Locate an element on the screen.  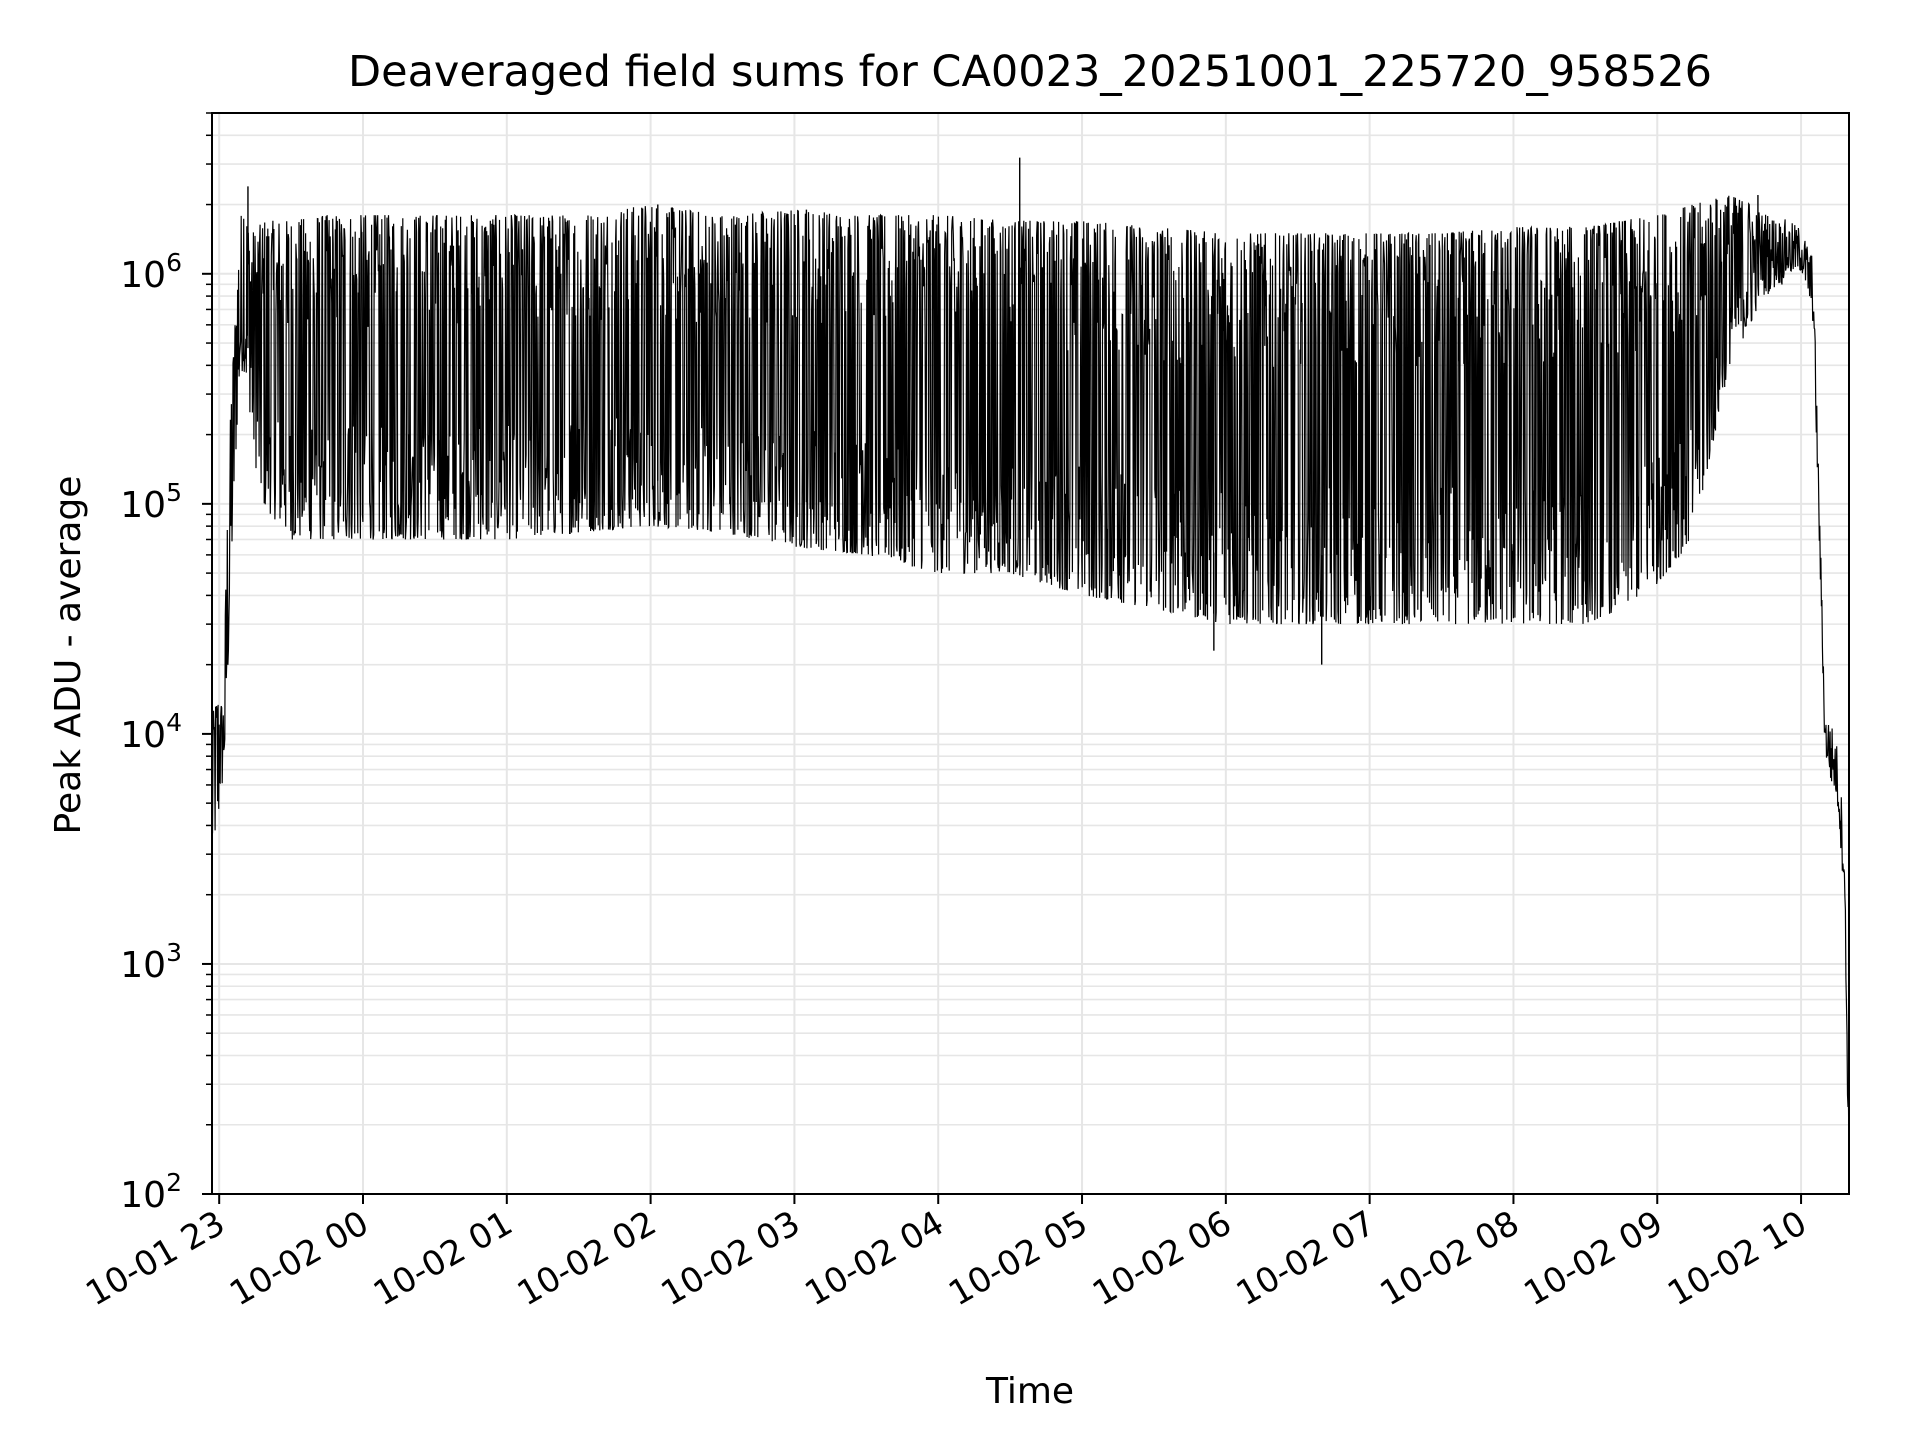
y-tick-label: 10⁴ is located at coordinates (151, 732).